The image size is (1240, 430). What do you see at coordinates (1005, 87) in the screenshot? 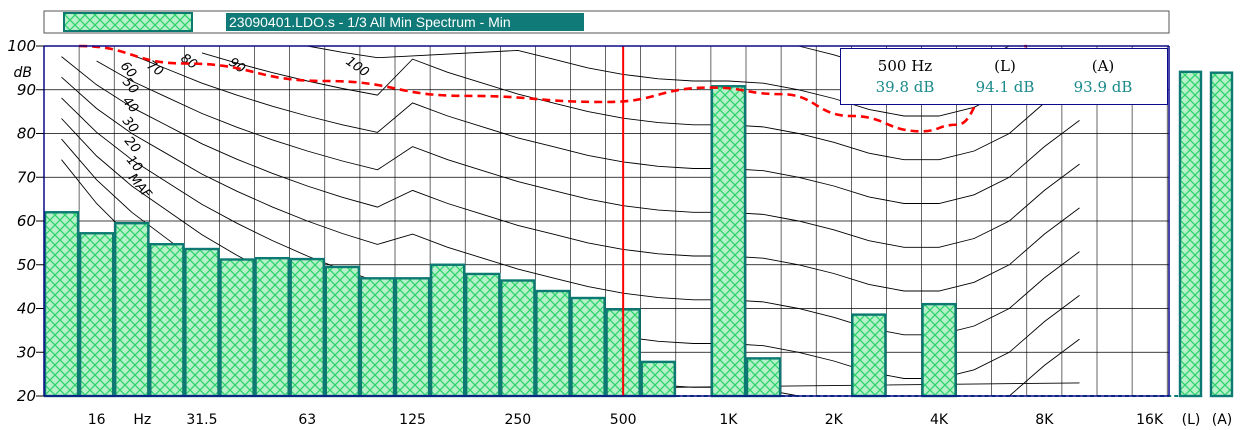
I see `l-value: 94.1 dB` at bounding box center [1005, 87].